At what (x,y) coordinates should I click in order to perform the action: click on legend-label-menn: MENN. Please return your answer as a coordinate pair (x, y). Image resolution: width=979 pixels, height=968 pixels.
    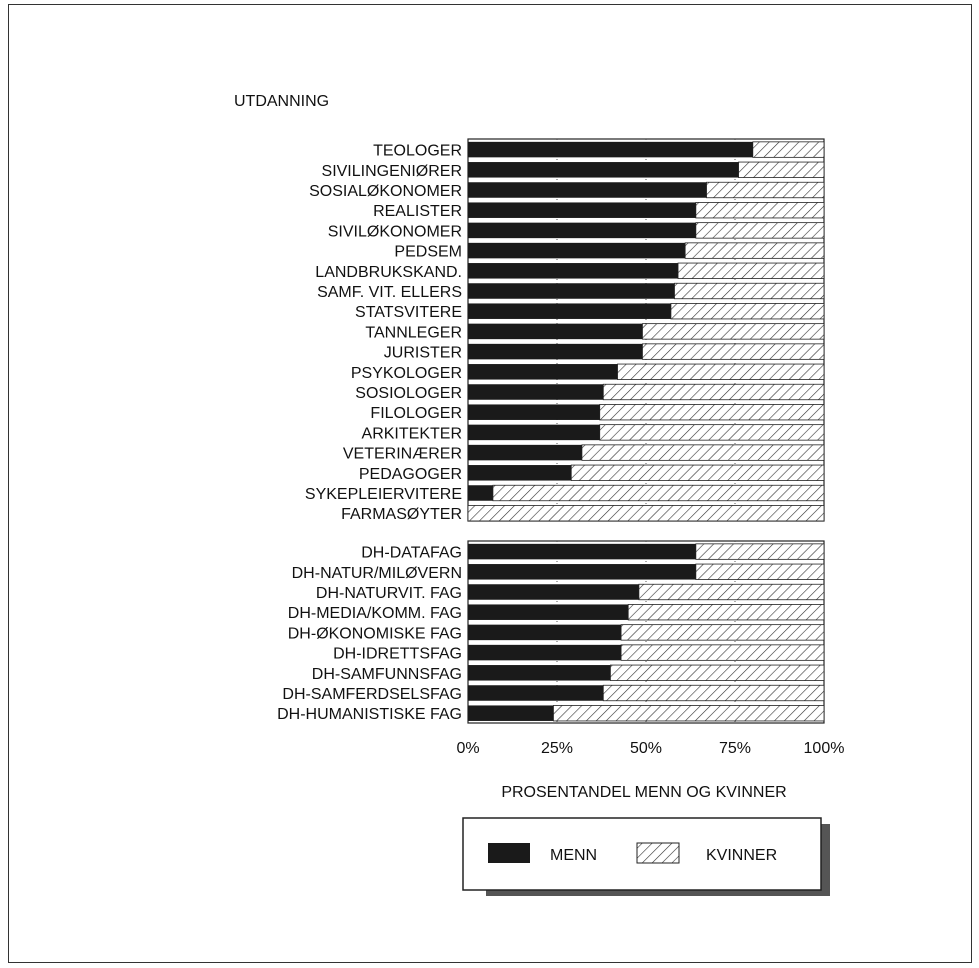
    Looking at the image, I should click on (573, 855).